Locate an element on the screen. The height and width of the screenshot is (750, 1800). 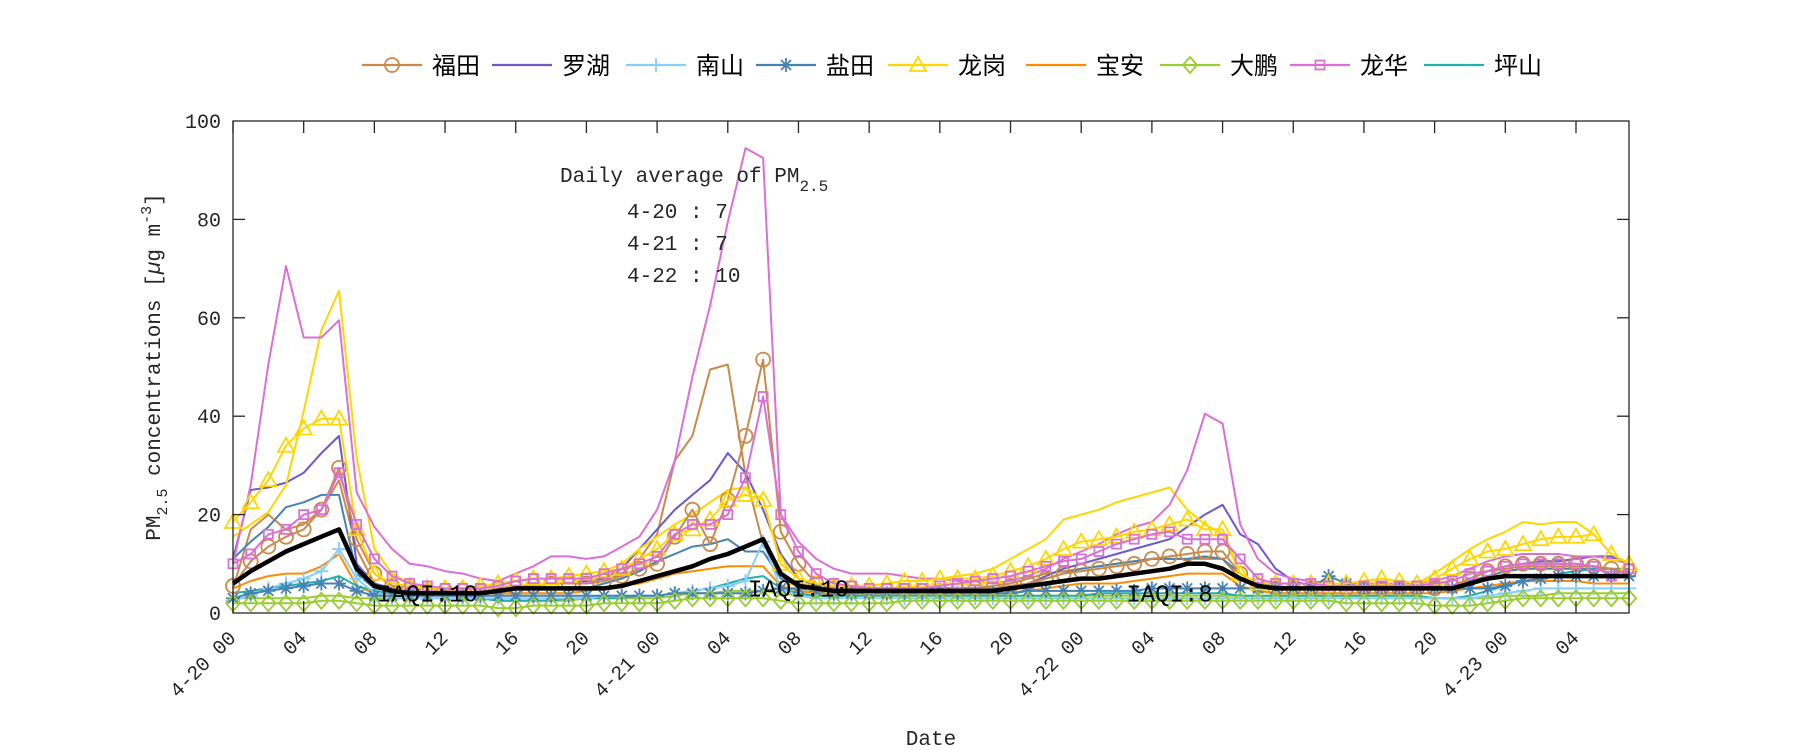
y-label-unit: g m is located at coordinates (155, 243).